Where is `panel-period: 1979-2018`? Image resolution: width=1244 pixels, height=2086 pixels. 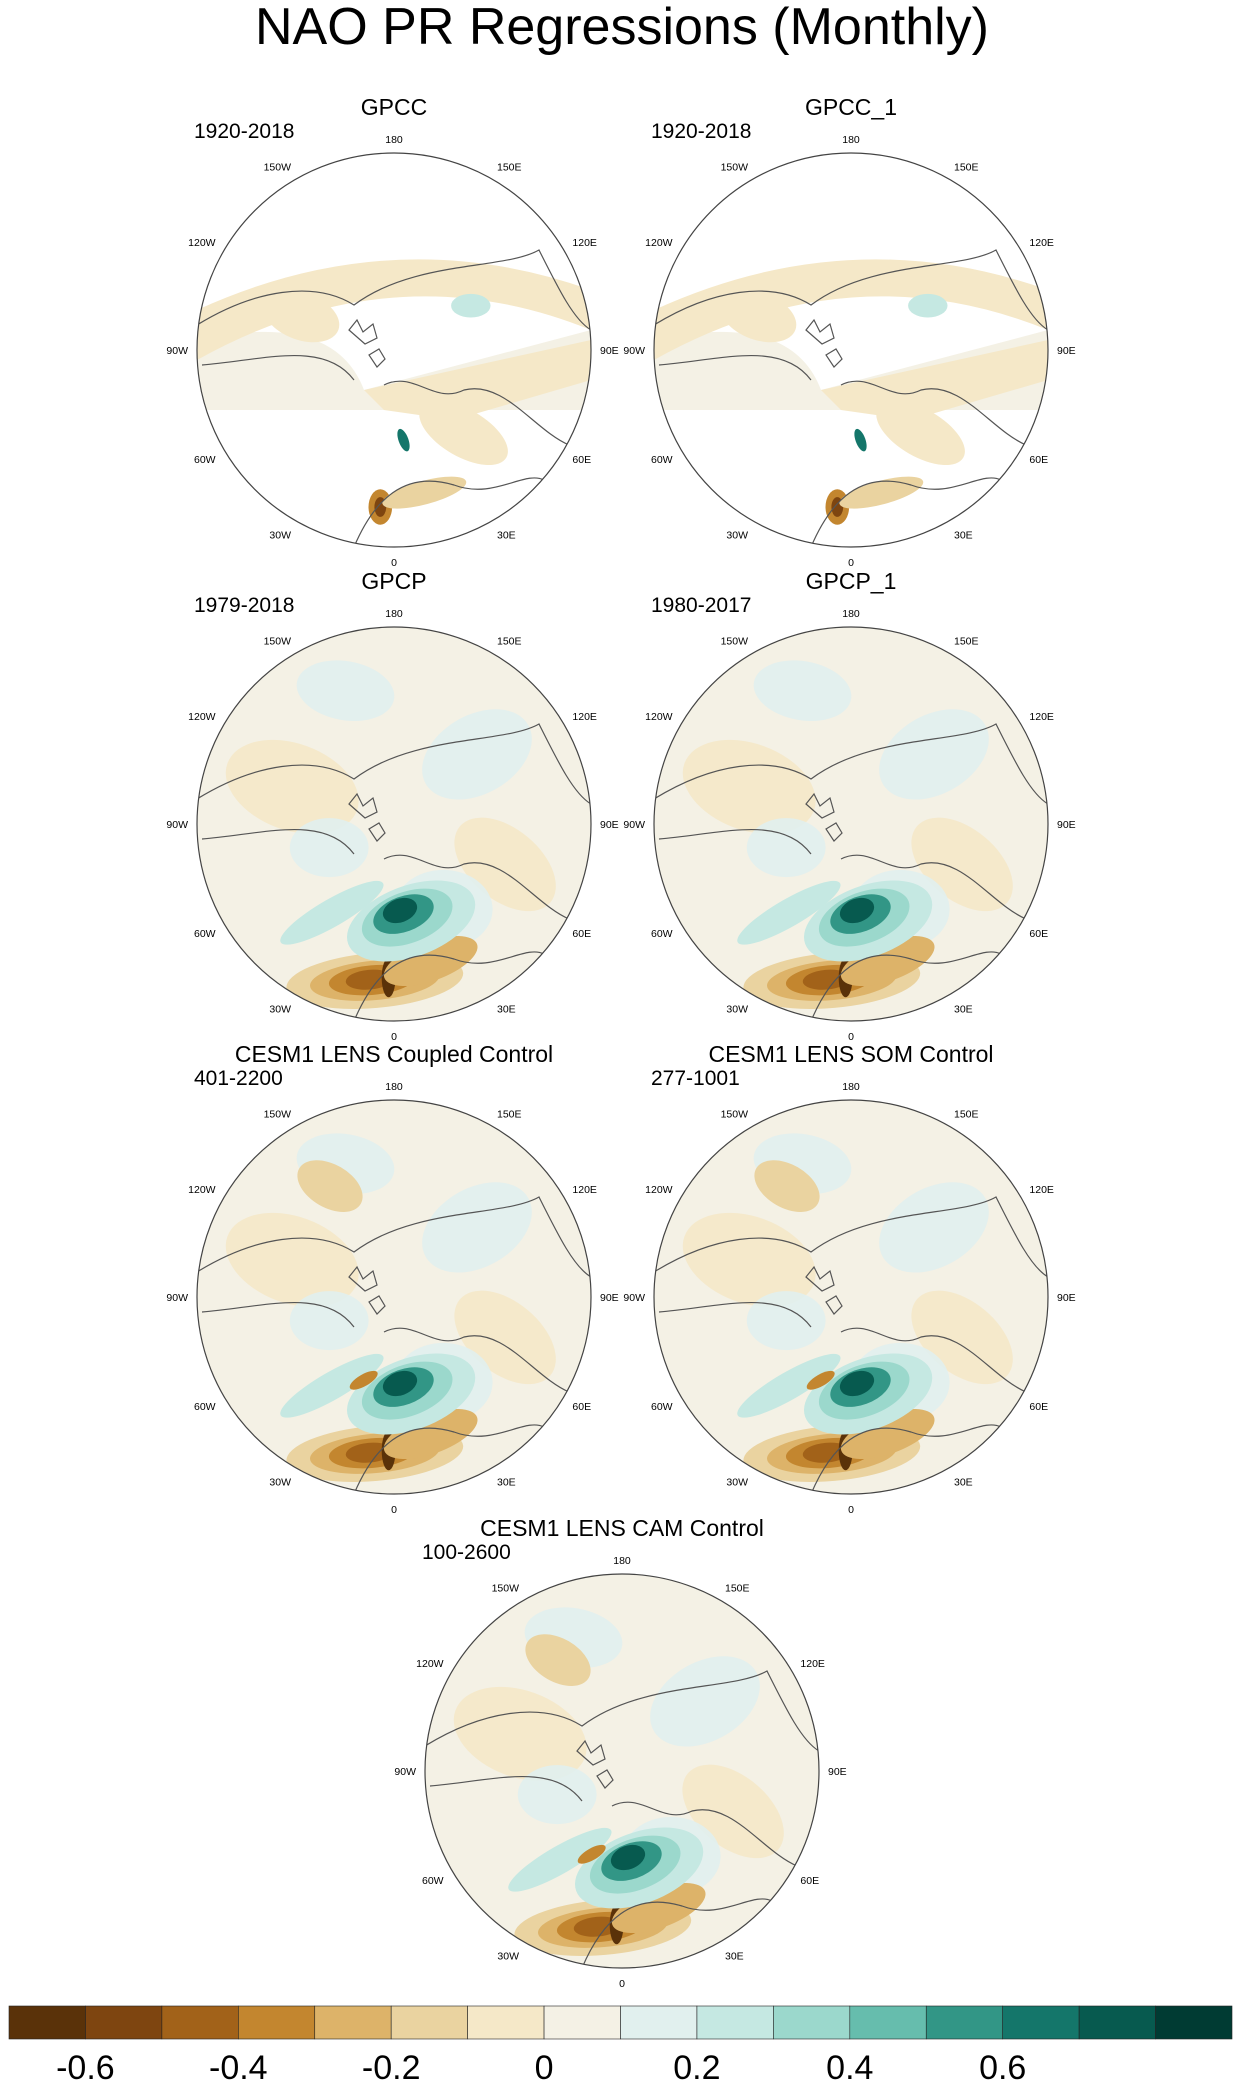 panel-period: 1979-2018 is located at coordinates (244, 605).